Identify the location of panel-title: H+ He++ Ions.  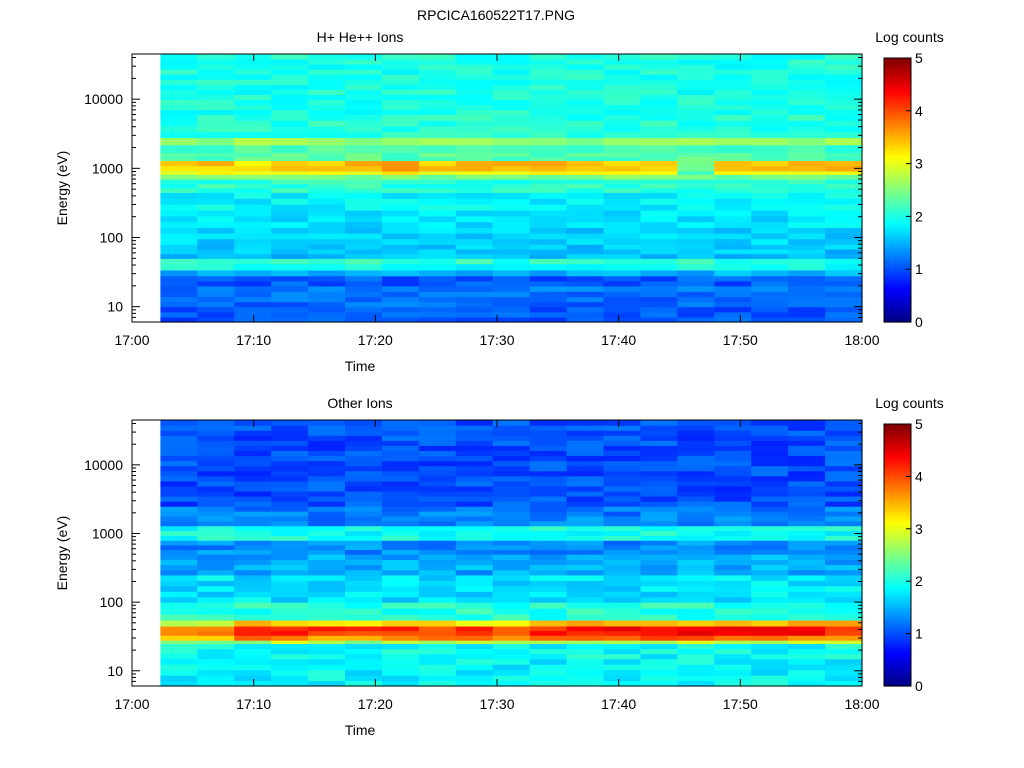
(360, 37).